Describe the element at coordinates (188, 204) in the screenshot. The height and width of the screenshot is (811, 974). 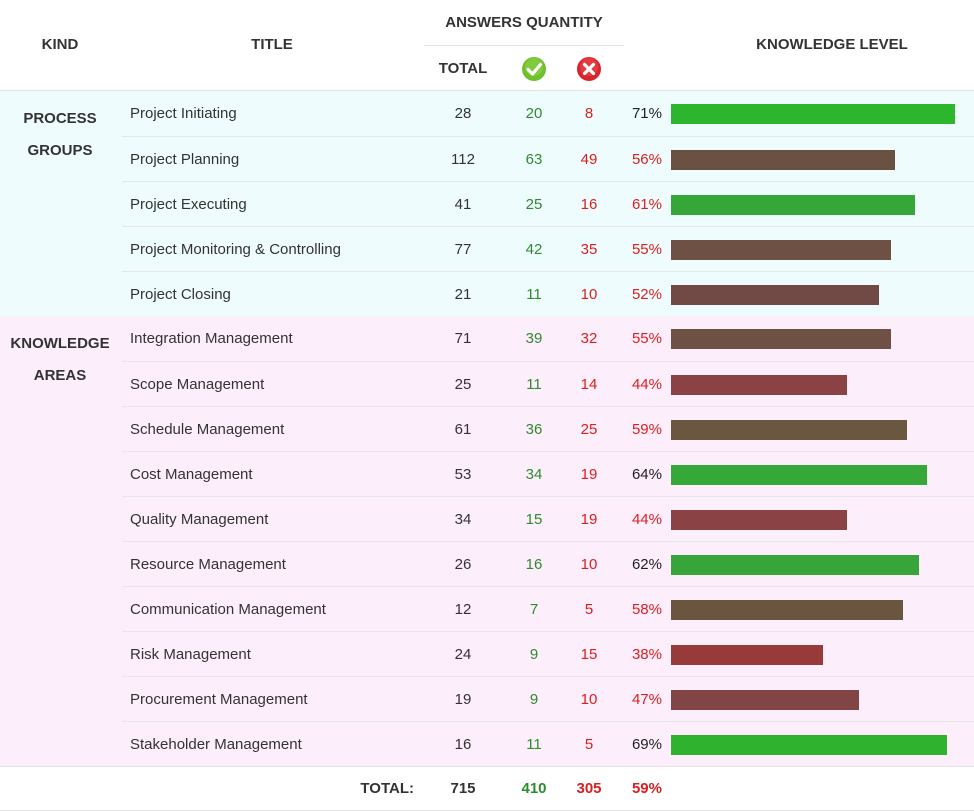
I see `row-title: Project Executing` at that location.